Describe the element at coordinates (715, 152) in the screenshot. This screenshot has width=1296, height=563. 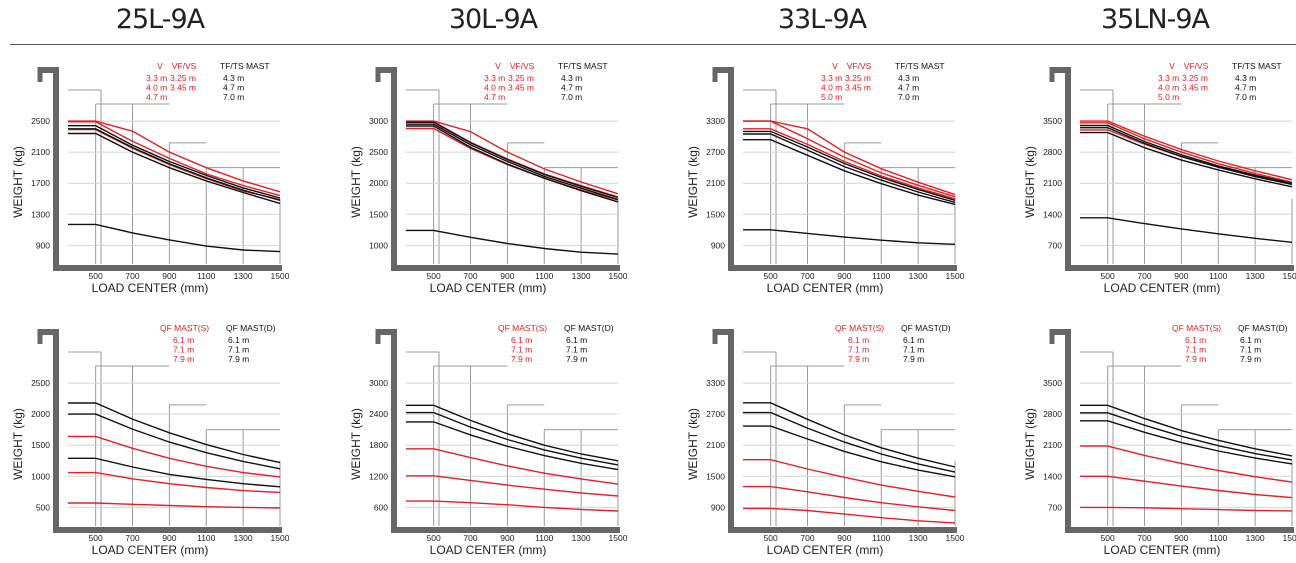
I see `y-tick-label: 2700` at that location.